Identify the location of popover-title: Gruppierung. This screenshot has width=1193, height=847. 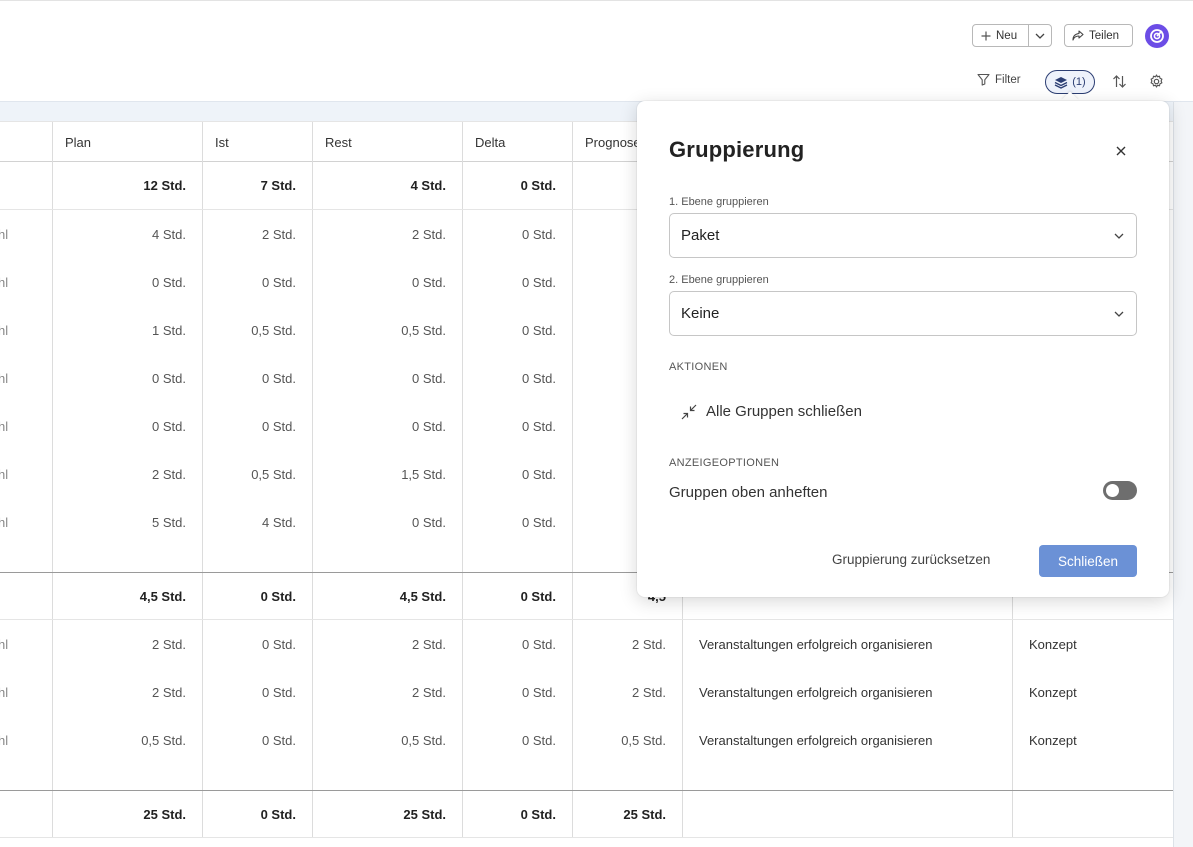
(737, 149).